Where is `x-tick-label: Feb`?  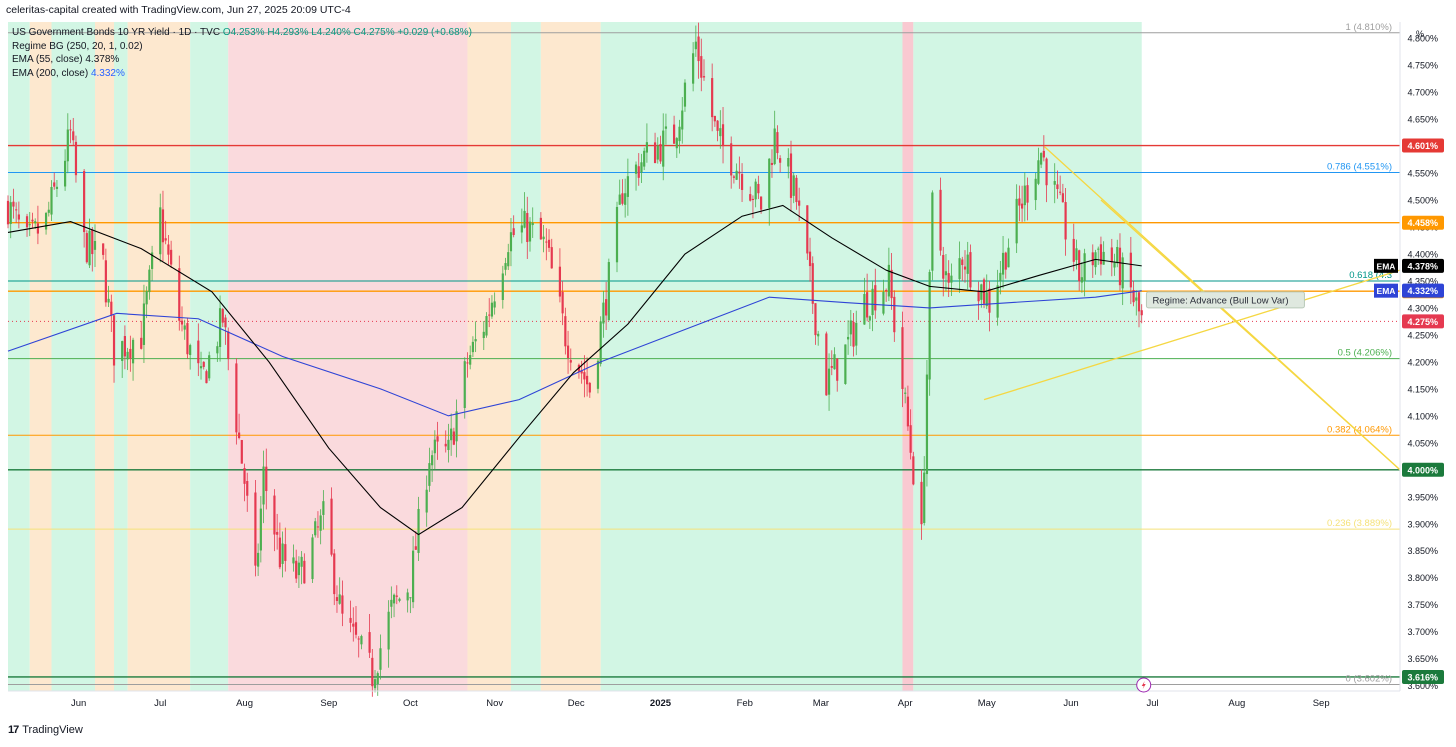
x-tick-label: Feb is located at coordinates (745, 703).